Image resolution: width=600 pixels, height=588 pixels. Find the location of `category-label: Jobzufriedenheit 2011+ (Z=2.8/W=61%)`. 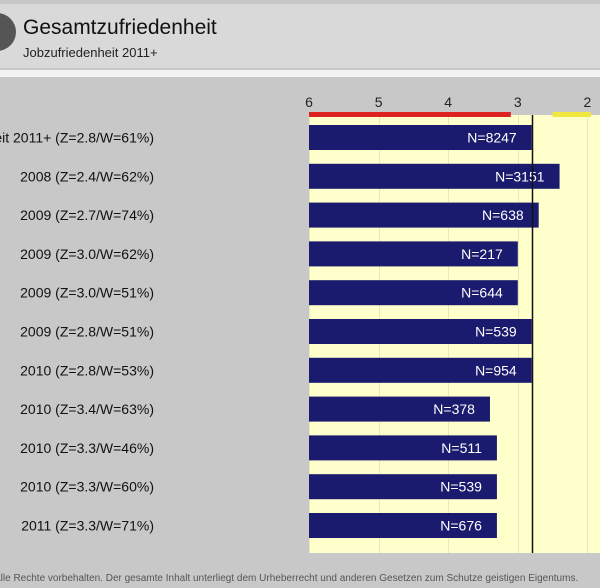

category-label: Jobzufriedenheit 2011+ (Z=2.8/W=61%) is located at coordinates (77, 138).